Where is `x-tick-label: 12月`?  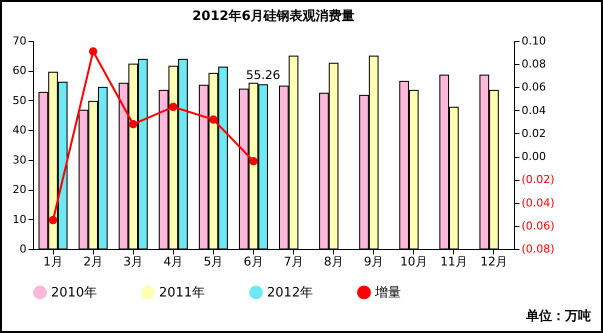 x-tick-label: 12月 is located at coordinates (494, 261).